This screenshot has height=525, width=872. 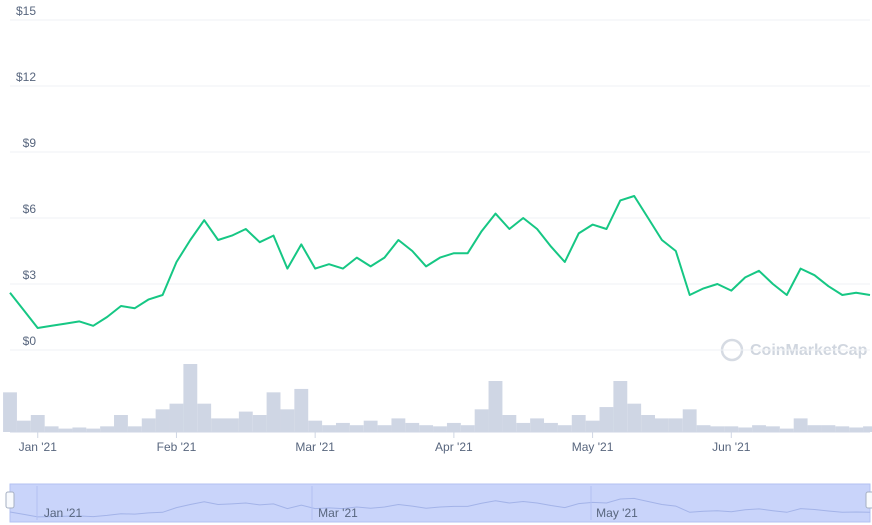 I want to click on navigator-label: May '21, so click(x=617, y=513).